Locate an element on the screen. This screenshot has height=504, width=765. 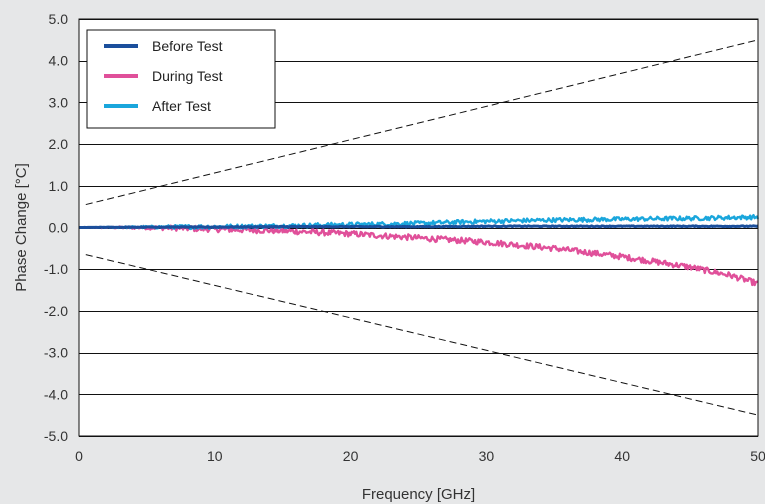
y-axis-ticks: 5.0 4.0 3.0 2.0 1.0 0.0 -1.0 -2.0 -3.0 -4.0 -5.0 is located at coordinates (56, 227).